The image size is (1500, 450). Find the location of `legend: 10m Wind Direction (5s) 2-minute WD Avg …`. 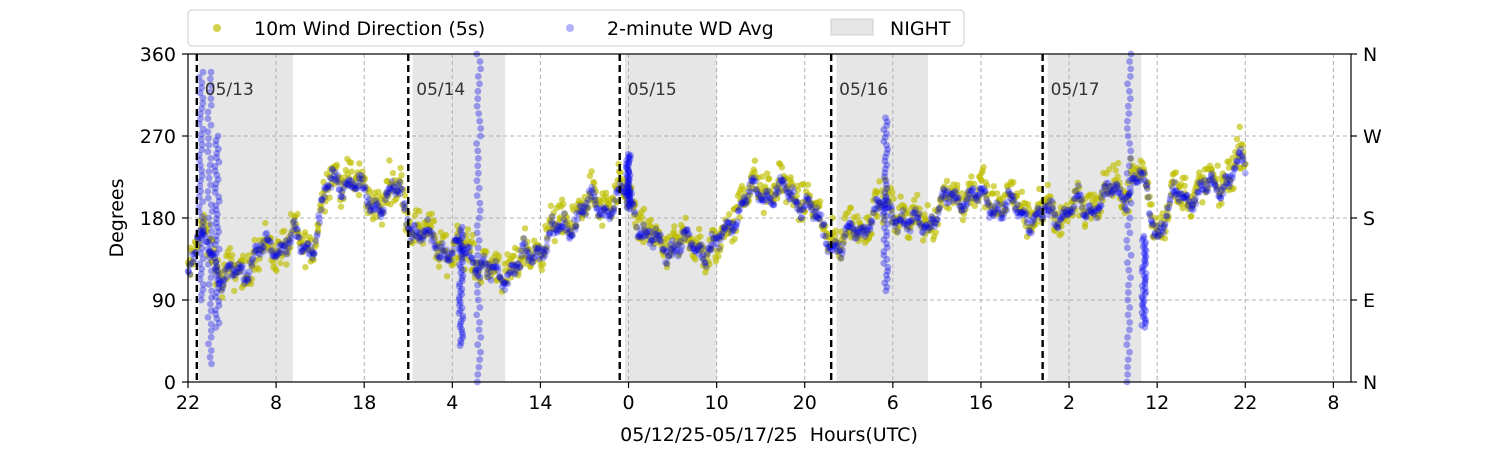

legend: 10m Wind Direction (5s) 2-minute WD Avg … is located at coordinates (576, 28).